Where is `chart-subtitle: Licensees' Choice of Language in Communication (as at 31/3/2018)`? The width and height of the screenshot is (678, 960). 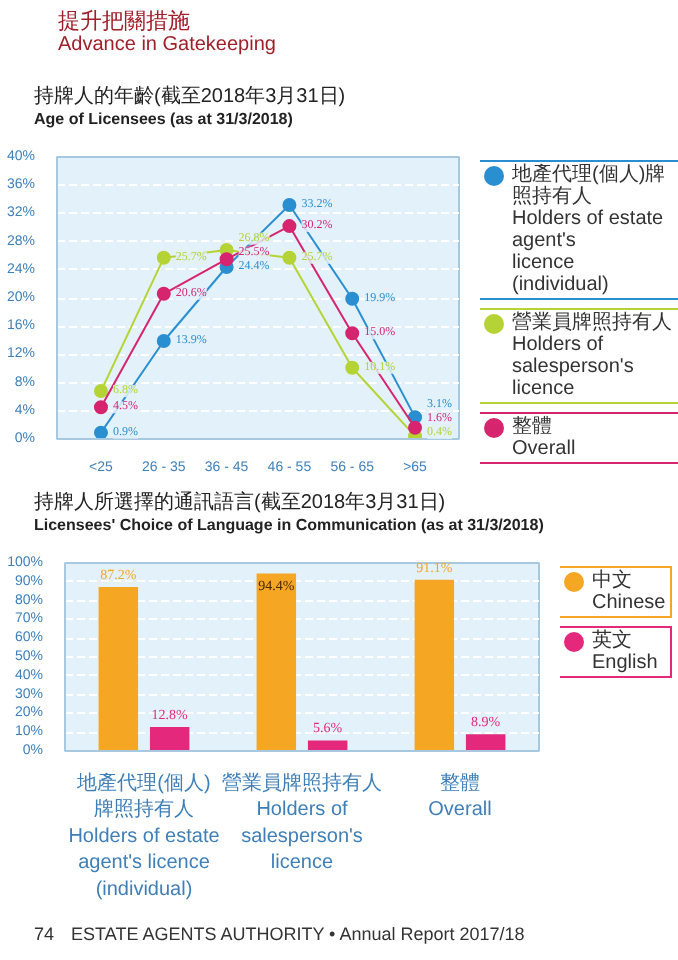
chart-subtitle: Licensees' Choice of Language in Communication (as at 31/3/2018) is located at coordinates (289, 526).